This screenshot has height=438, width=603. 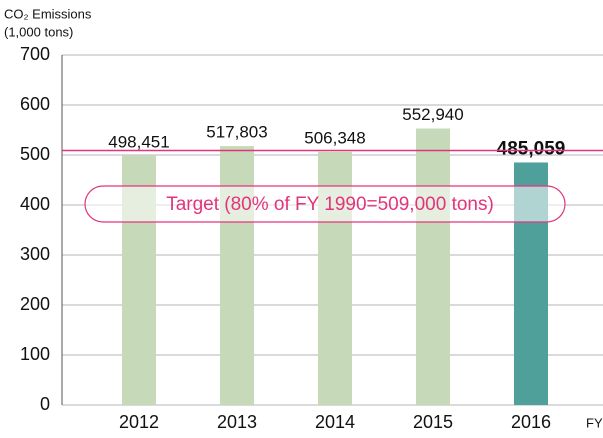 What do you see at coordinates (594, 422) in the screenshot?
I see `x-axis-label: FY` at bounding box center [594, 422].